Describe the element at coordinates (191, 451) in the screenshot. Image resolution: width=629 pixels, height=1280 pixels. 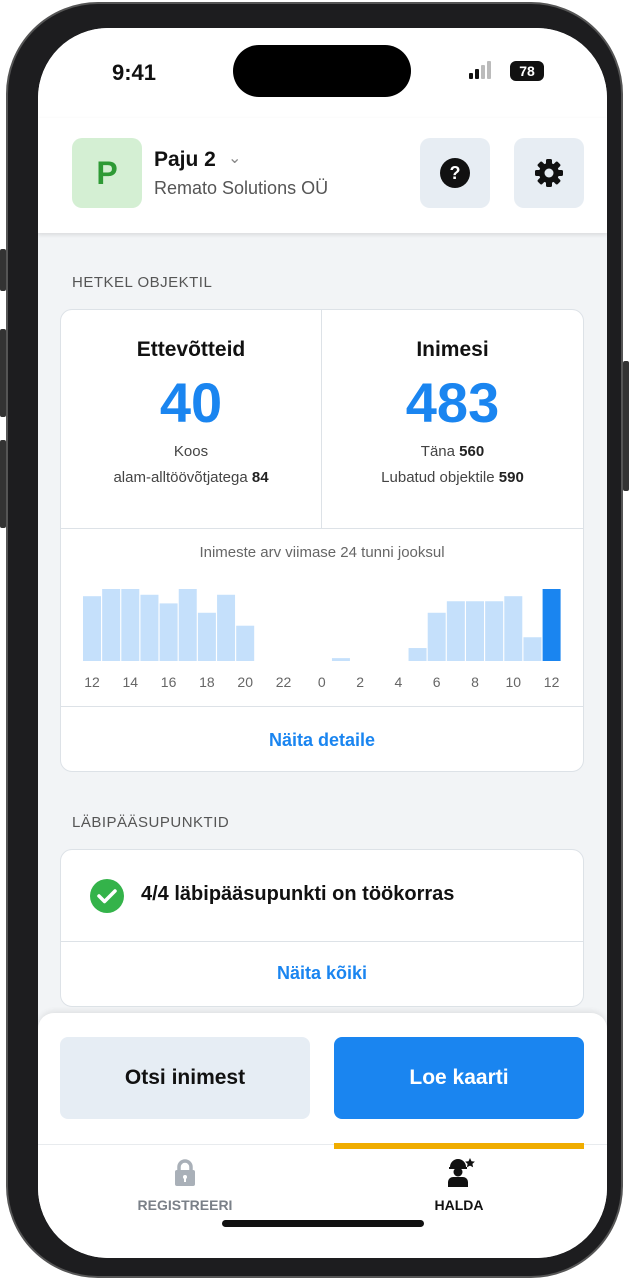
I see `companies-line1: Koos` at that location.